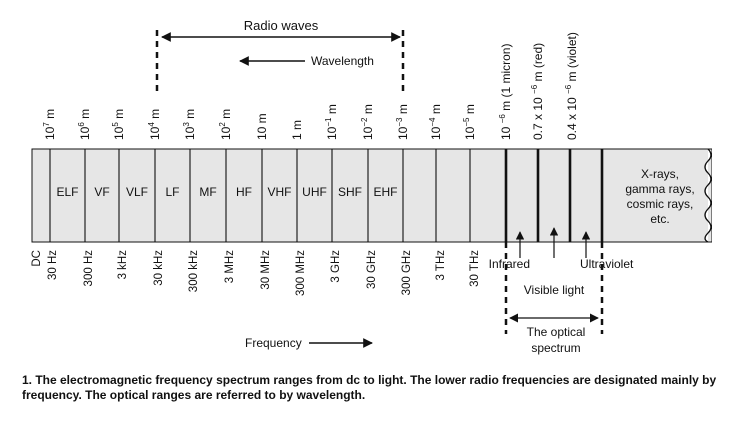 The width and height of the screenshot is (745, 427). Describe the element at coordinates (331, 122) in the screenshot. I see `wavelength-tick-8: 10−1 m` at that location.